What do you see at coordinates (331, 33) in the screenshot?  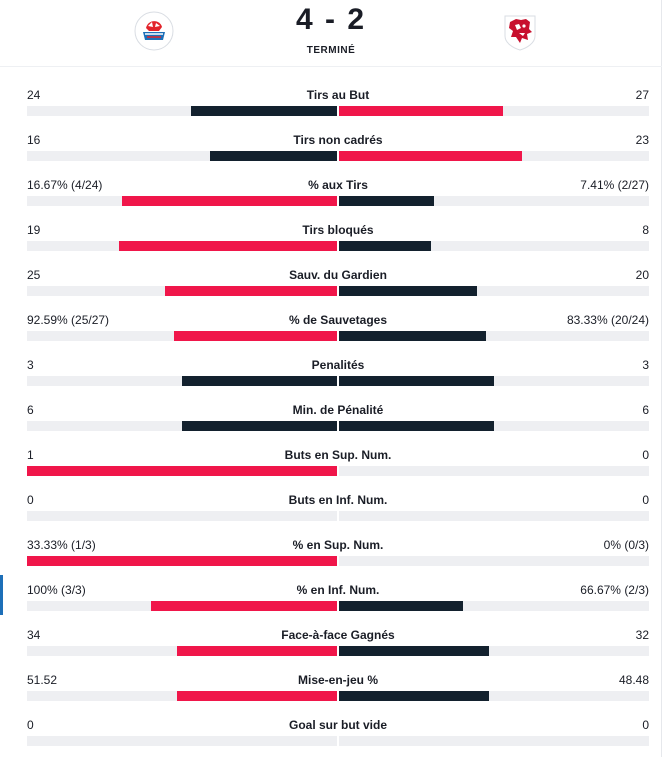 I see `match-header: 4 - 2 TERMINÉ` at bounding box center [331, 33].